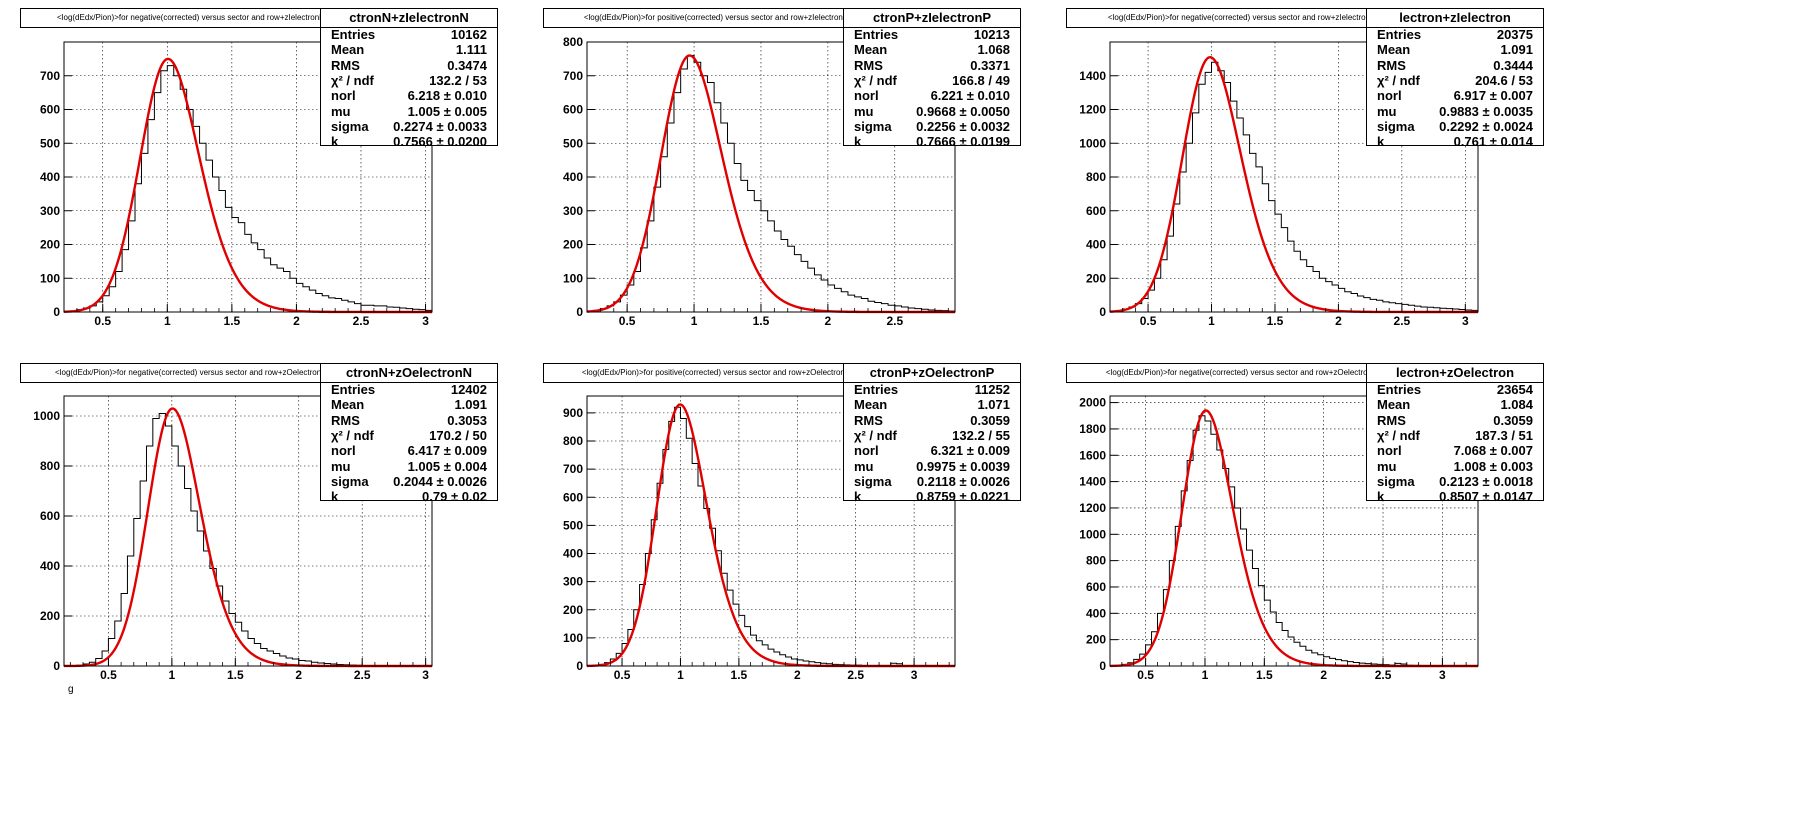  What do you see at coordinates (447, 96) in the screenshot?
I see `stats-value: 6.218 ± 0.010` at bounding box center [447, 96].